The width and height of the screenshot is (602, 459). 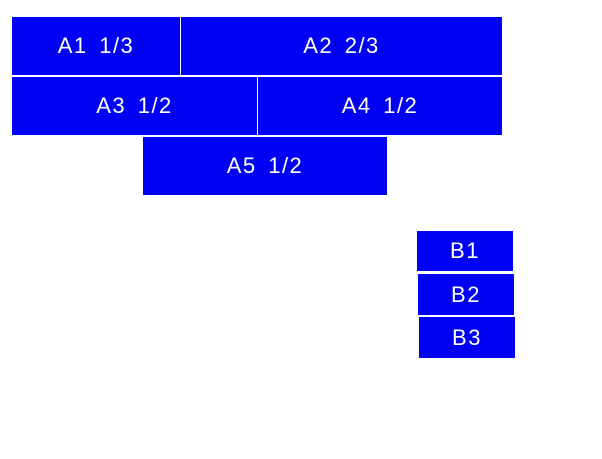 I want to click on box-b2-label: B2, so click(x=466, y=294).